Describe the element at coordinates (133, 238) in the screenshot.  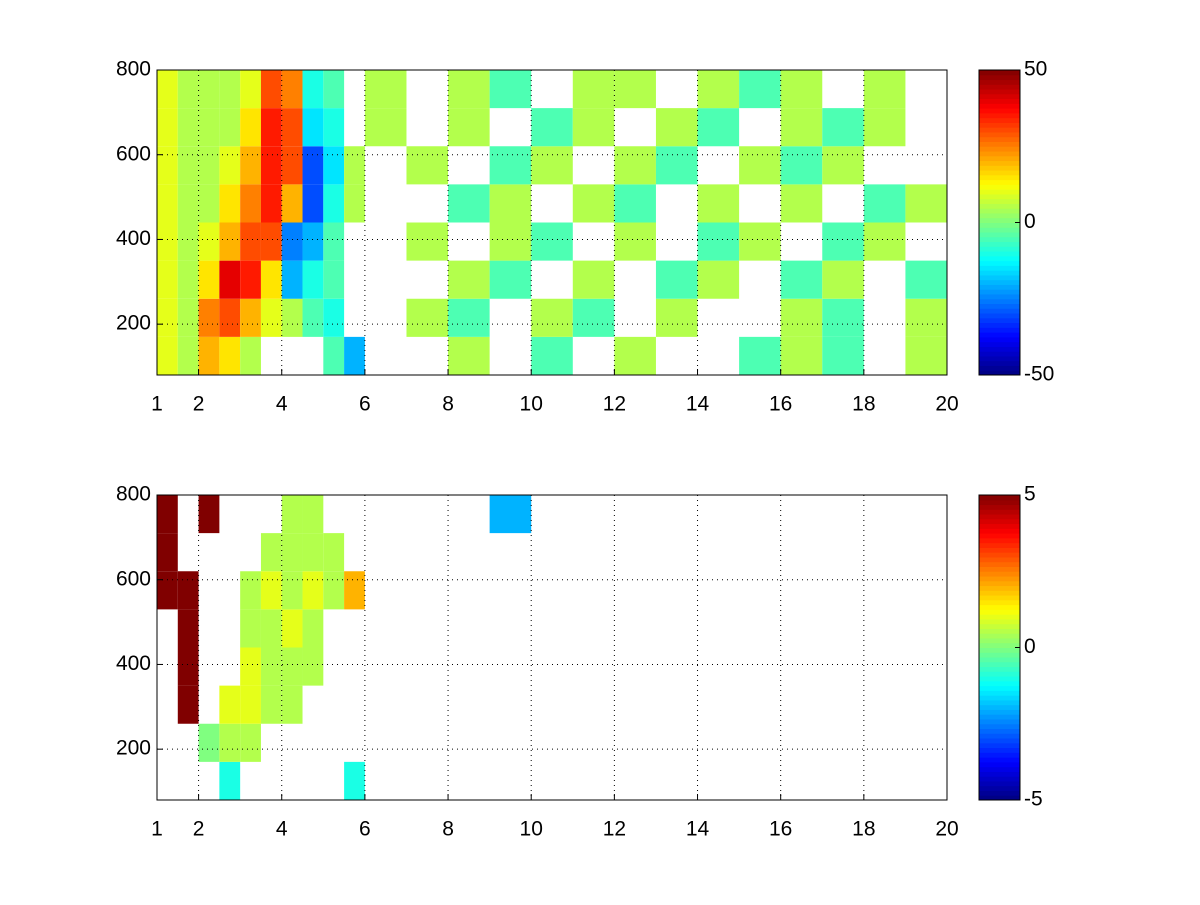
I see `y-tick-label: 400` at that location.